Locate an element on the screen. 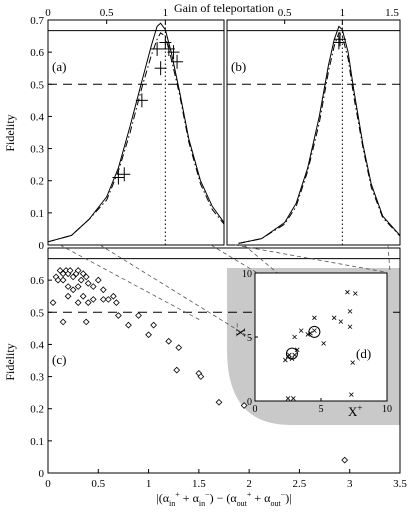  panel-c-xtick-label: 0 is located at coordinates (48, 484).